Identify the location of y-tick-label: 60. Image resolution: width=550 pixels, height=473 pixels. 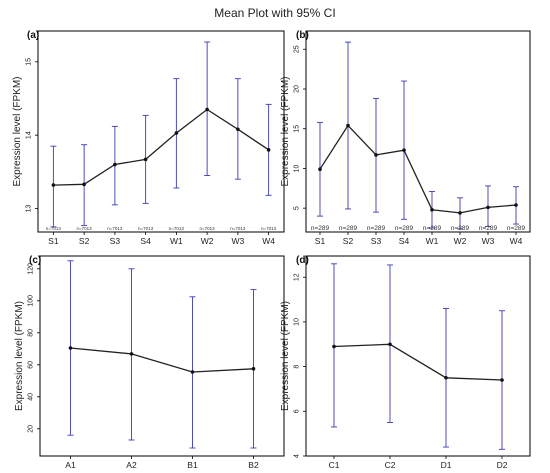
(31, 365).